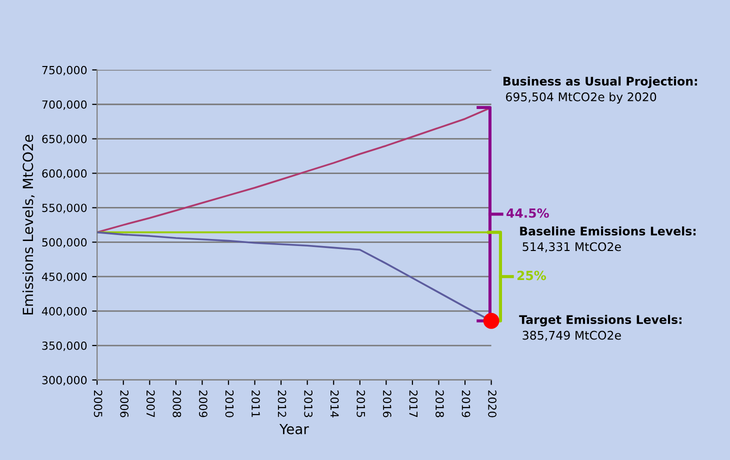 The width and height of the screenshot is (730, 460). What do you see at coordinates (334, 404) in the screenshot?
I see `x-tick-label: 2014` at bounding box center [334, 404].